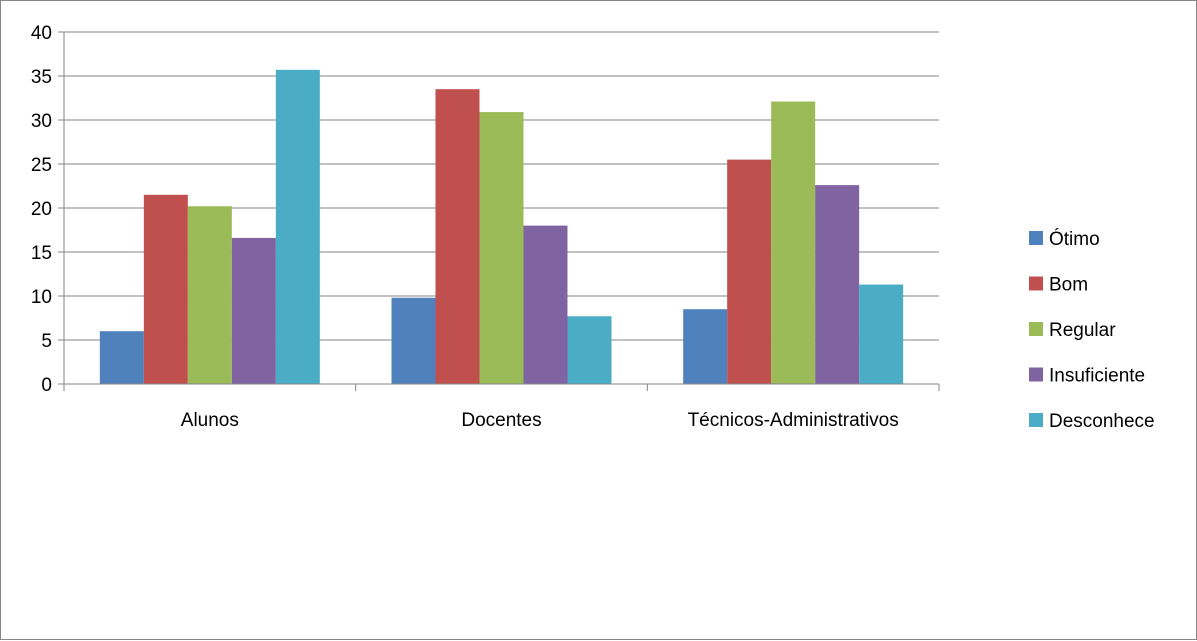 This screenshot has width=1197, height=641. Describe the element at coordinates (1097, 376) in the screenshot. I see `legend-label: Insuficiente` at that location.